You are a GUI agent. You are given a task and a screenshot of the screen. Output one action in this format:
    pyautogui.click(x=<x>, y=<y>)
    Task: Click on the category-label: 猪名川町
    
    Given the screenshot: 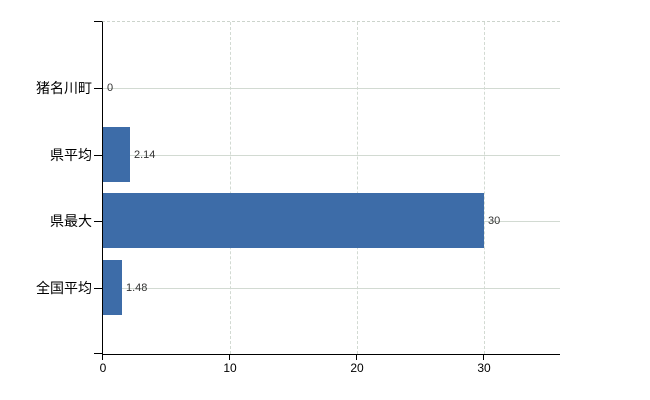 What is the action you would take?
    pyautogui.click(x=64, y=88)
    